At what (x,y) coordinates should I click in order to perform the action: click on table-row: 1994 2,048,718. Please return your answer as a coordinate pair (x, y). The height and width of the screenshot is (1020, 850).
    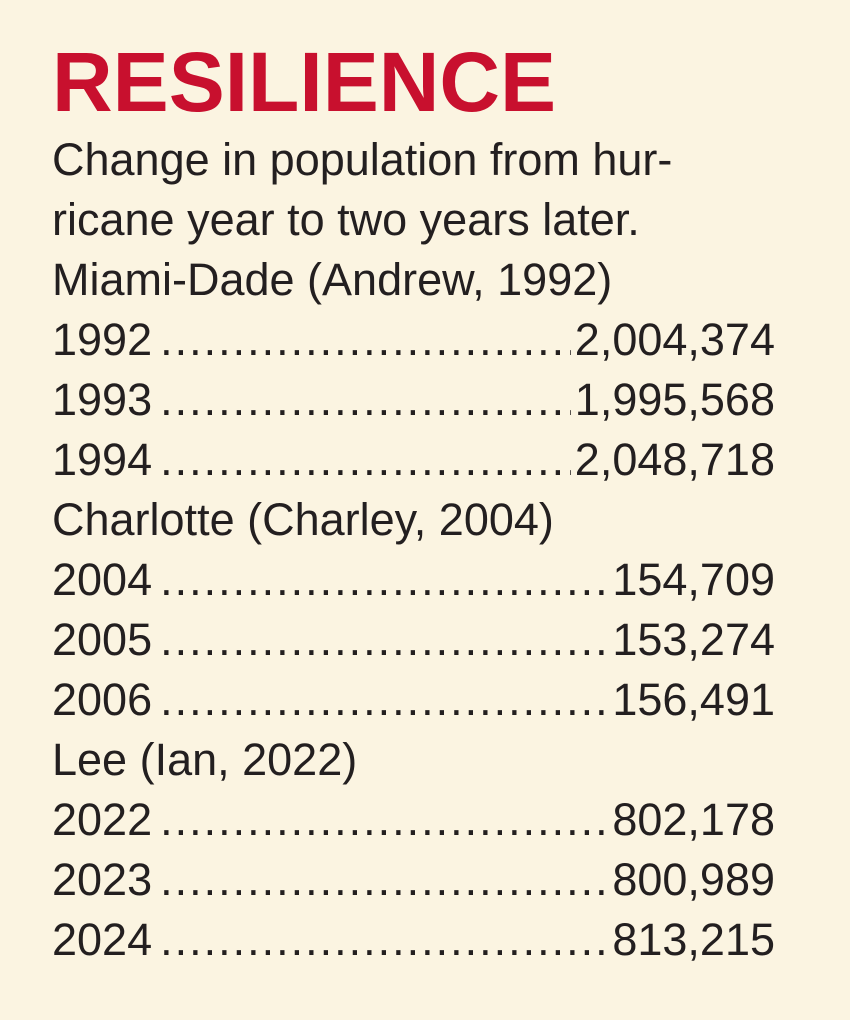
    Looking at the image, I should click on (413, 460).